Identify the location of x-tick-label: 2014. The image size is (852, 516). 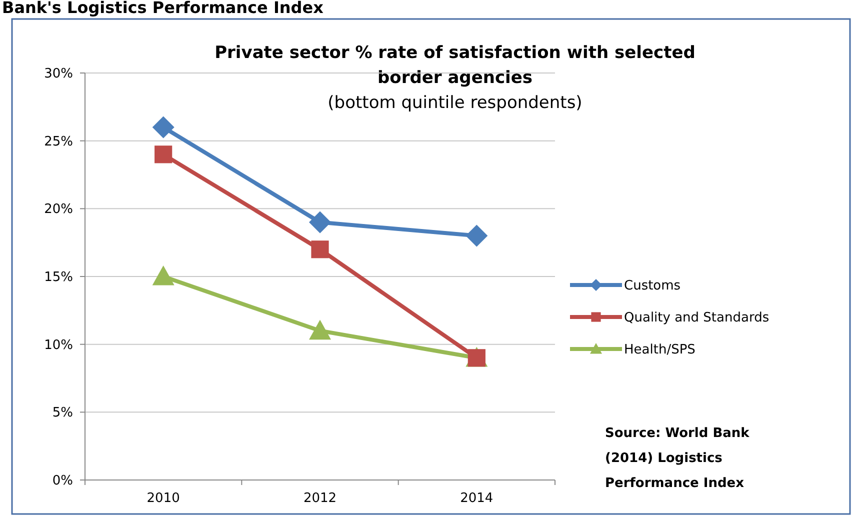
(477, 498).